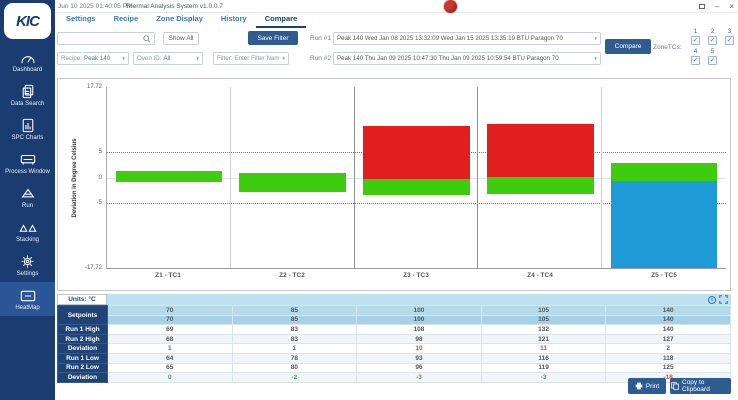 The width and height of the screenshot is (738, 400). Describe the element at coordinates (712, 60) in the screenshot. I see `zone-tc-checkbox-5: ✓` at that location.